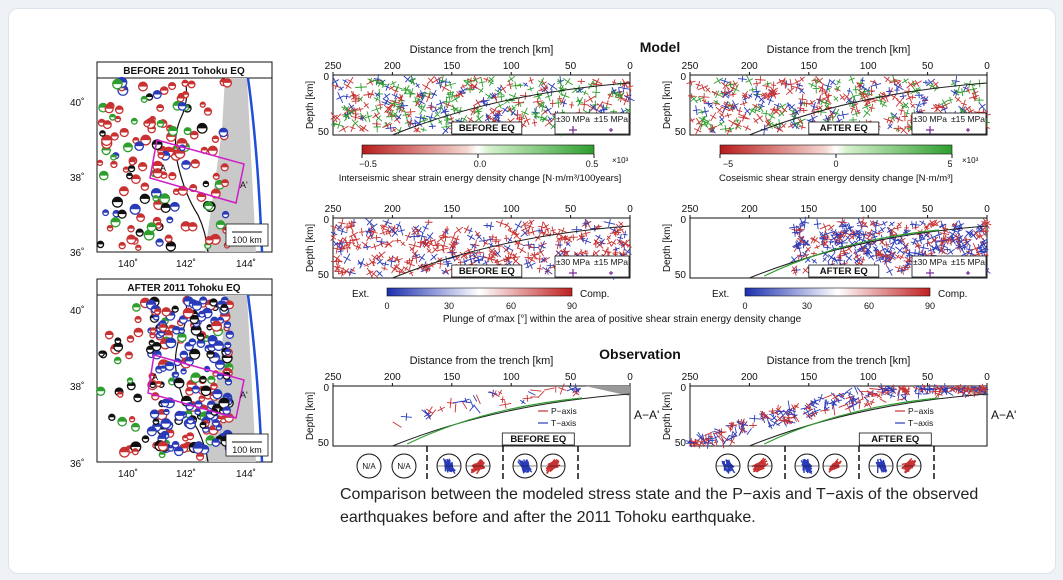  What do you see at coordinates (1003, 415) in the screenshot?
I see `profile-label: A−A'` at bounding box center [1003, 415].